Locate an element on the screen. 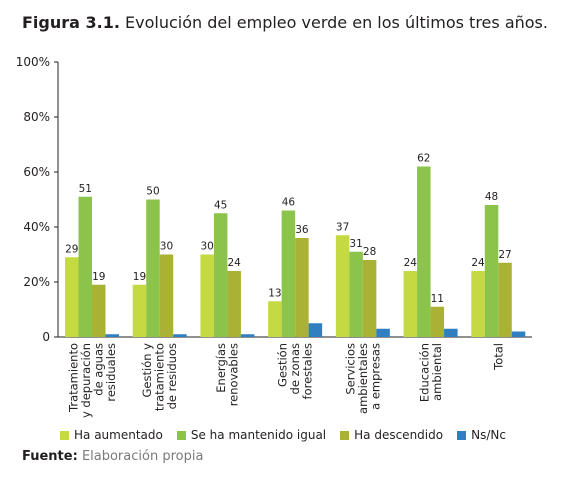 This screenshot has width=584, height=500. y-tick-label: 100% is located at coordinates (33, 62).